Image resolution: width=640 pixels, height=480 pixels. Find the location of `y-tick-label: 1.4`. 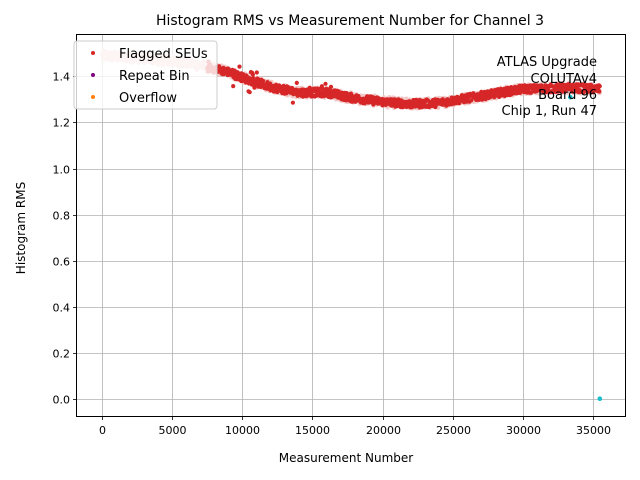

y-tick-label: 1.4 is located at coordinates (62, 77).